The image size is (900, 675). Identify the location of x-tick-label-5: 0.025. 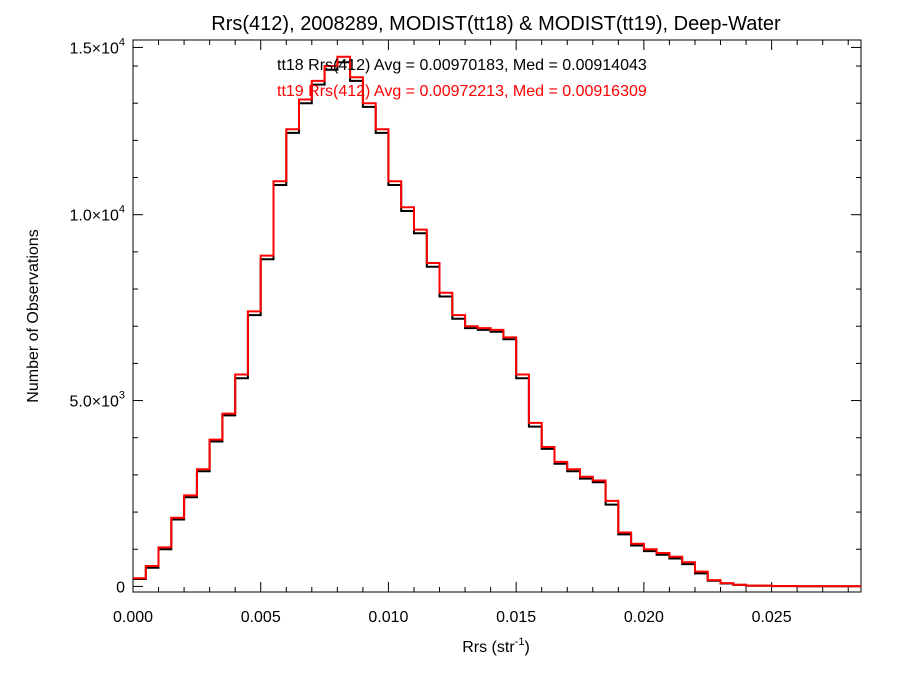
(772, 617).